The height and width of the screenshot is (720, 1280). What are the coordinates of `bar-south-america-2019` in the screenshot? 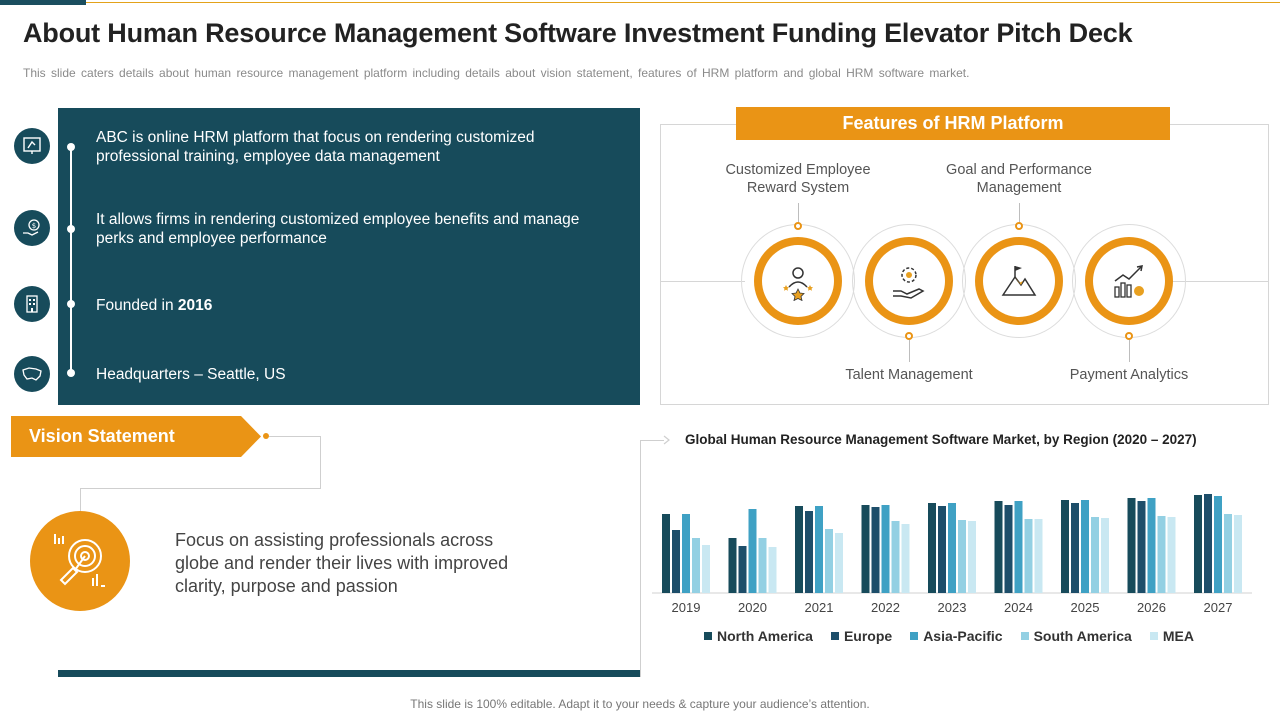 It's located at (696, 565).